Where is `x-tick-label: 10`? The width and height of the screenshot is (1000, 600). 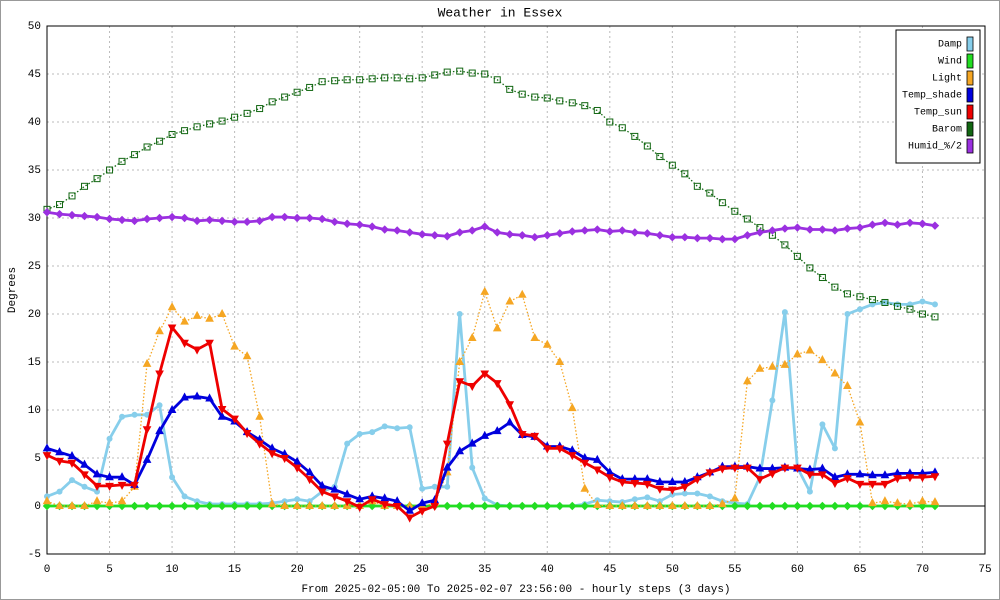 x-tick-label: 10 is located at coordinates (171, 570).